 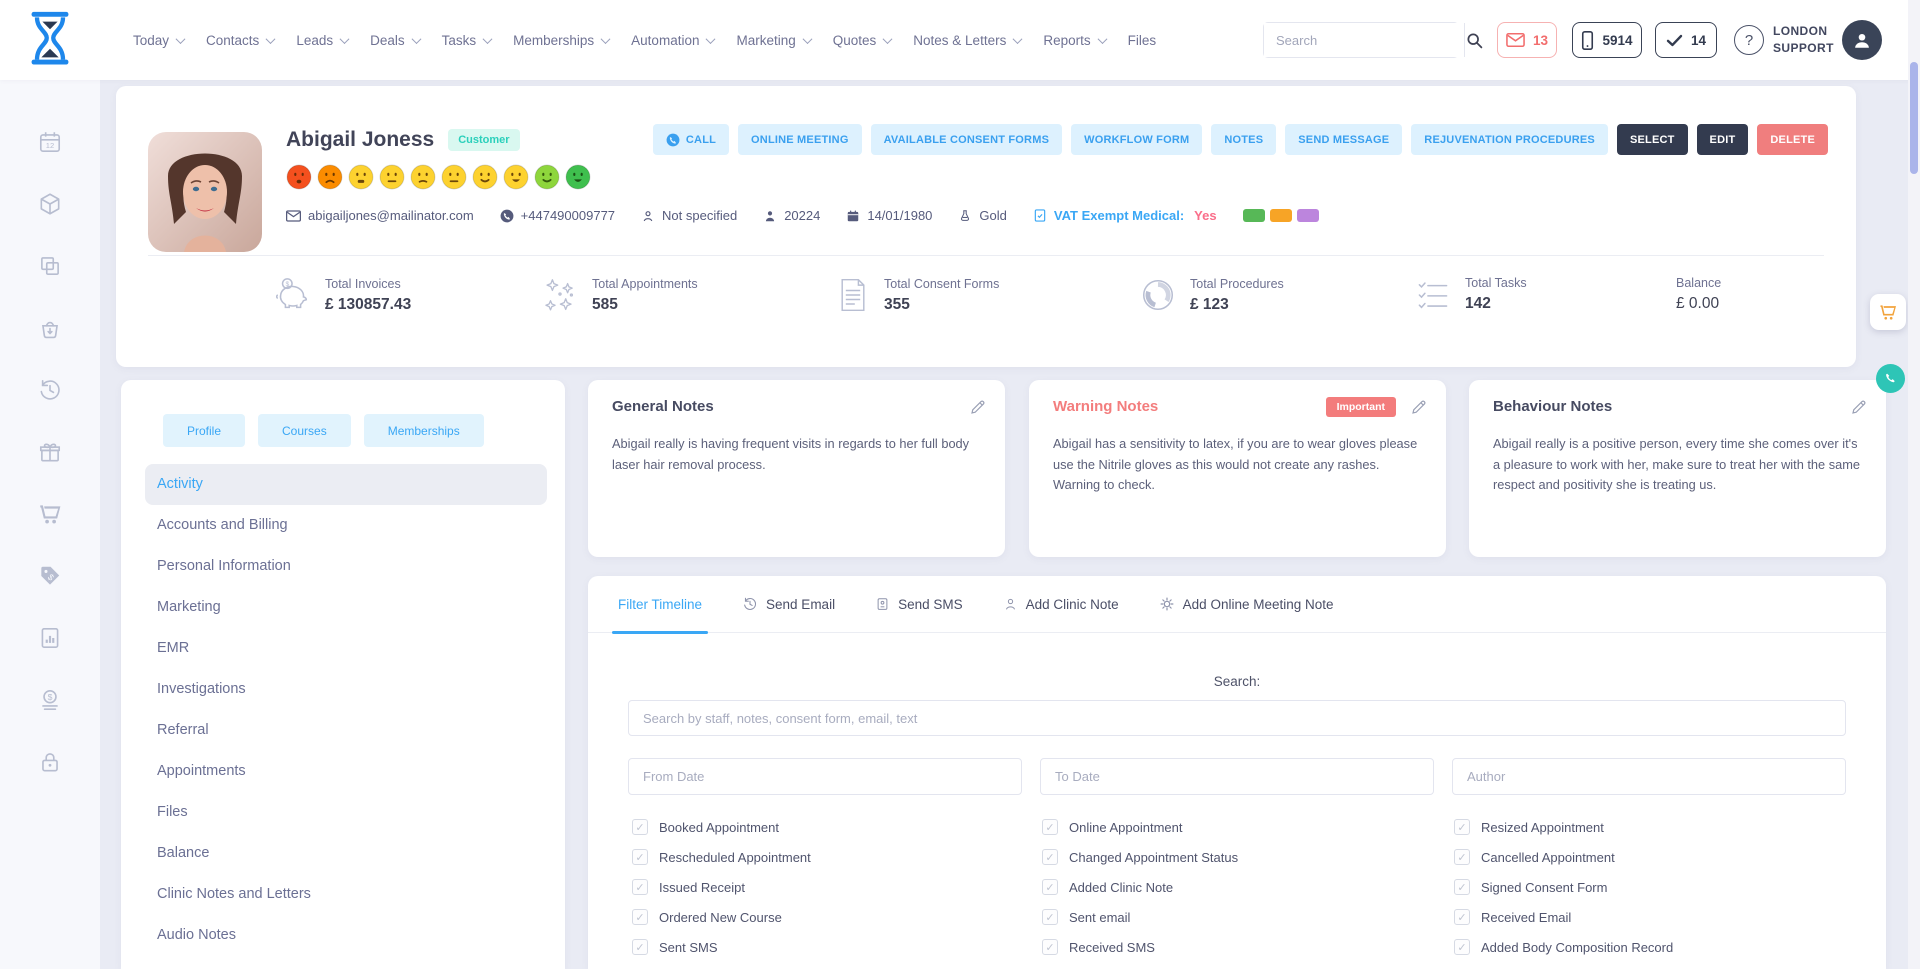 What do you see at coordinates (172, 812) in the screenshot?
I see `menu-item-files: Files` at bounding box center [172, 812].